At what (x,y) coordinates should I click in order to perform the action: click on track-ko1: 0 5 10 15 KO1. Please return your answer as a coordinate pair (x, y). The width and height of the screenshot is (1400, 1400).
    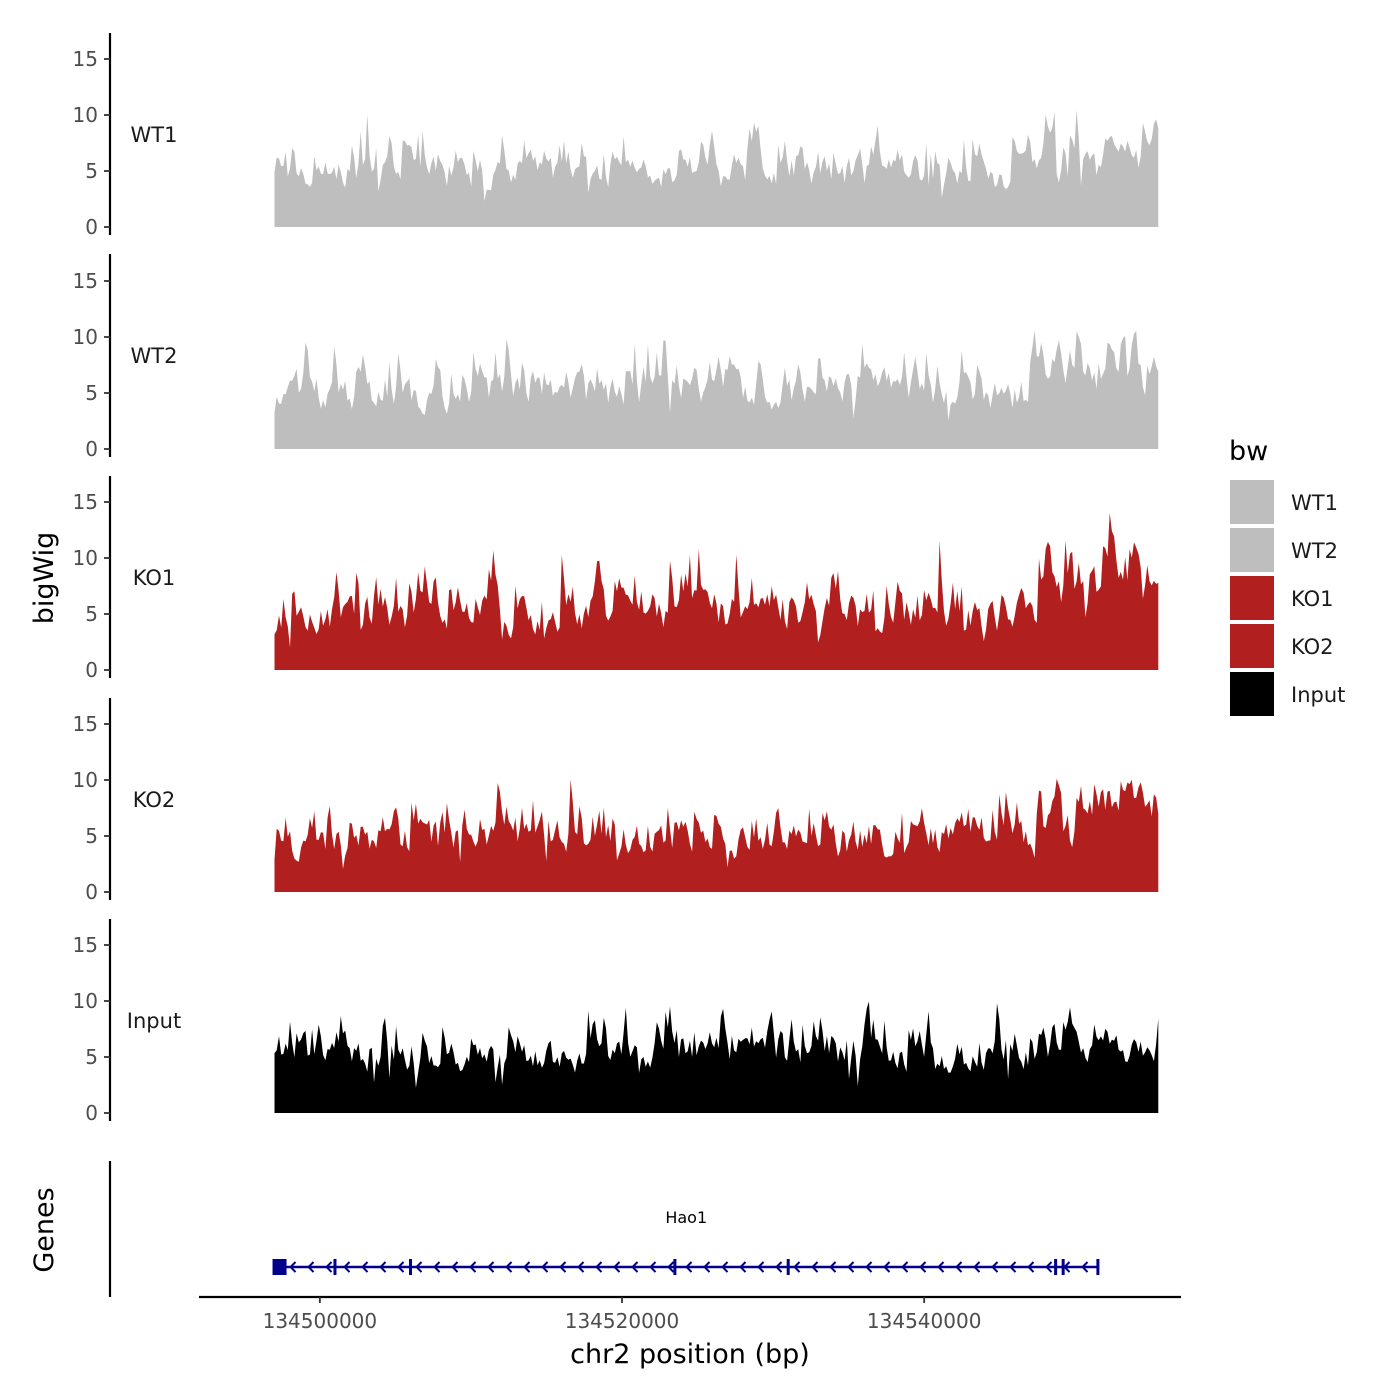
    Looking at the image, I should click on (616, 579).